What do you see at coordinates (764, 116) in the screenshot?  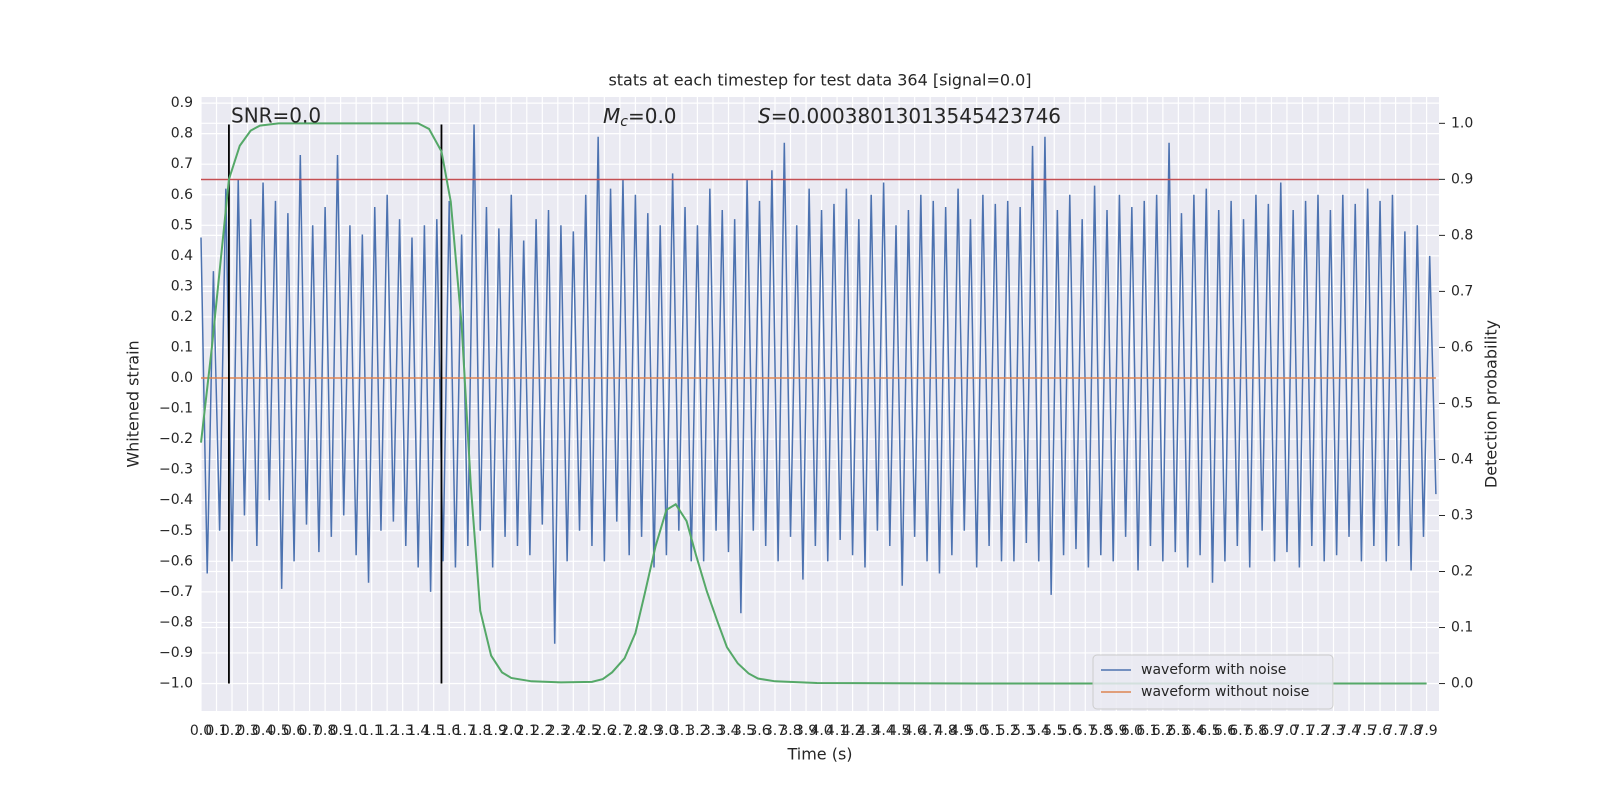 I see `s-symbol: S` at bounding box center [764, 116].